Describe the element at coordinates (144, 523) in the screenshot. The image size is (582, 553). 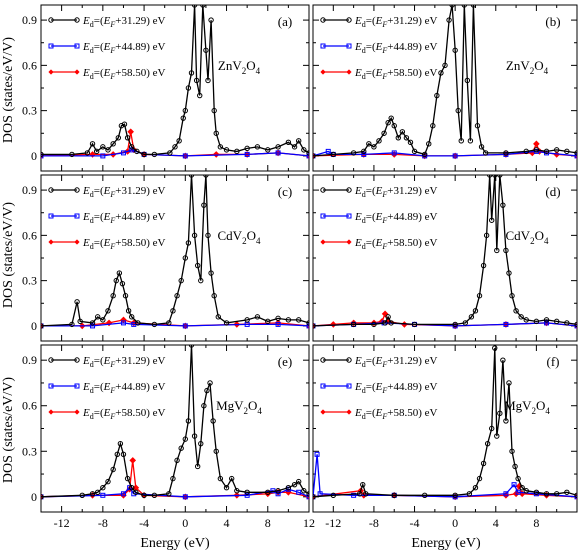
I see `x-tick-label: -4` at that location.